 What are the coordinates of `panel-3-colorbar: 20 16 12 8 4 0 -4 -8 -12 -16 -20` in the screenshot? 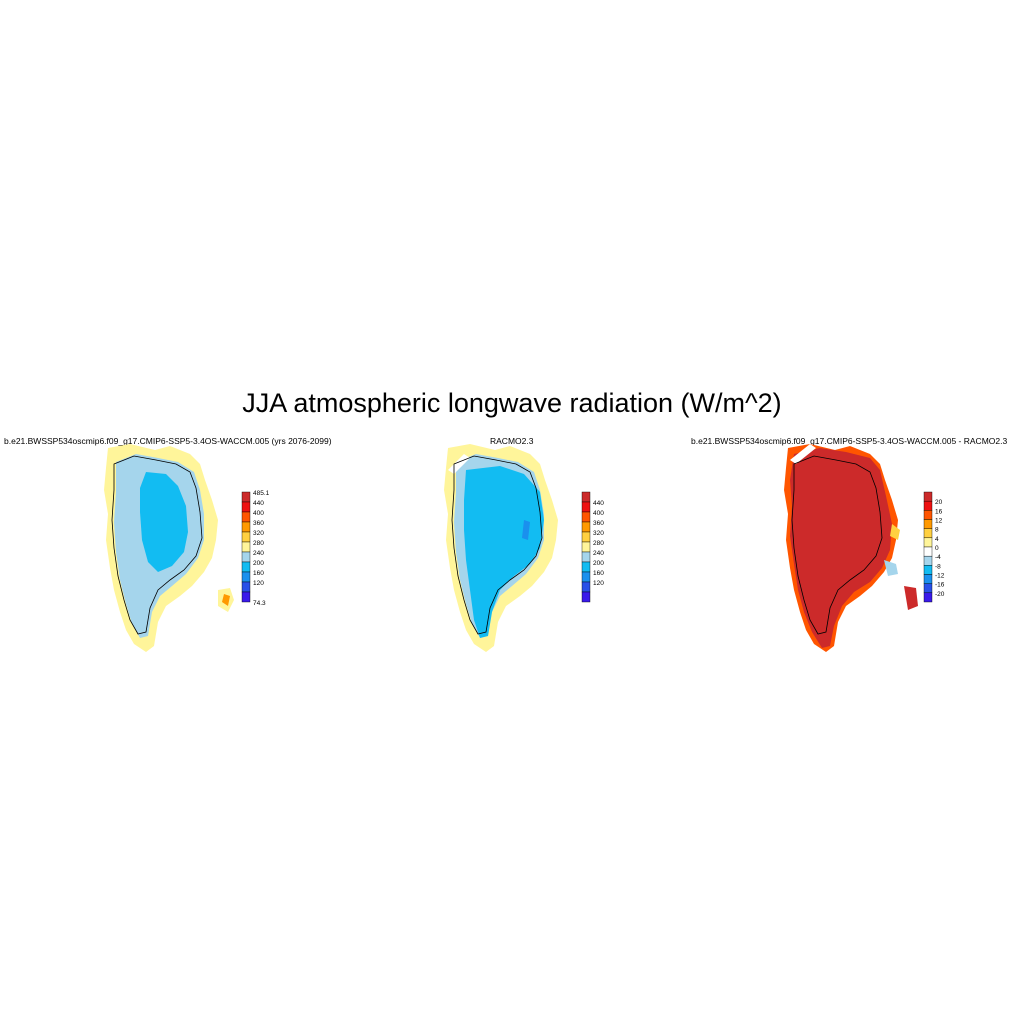 It's located at (934, 547).